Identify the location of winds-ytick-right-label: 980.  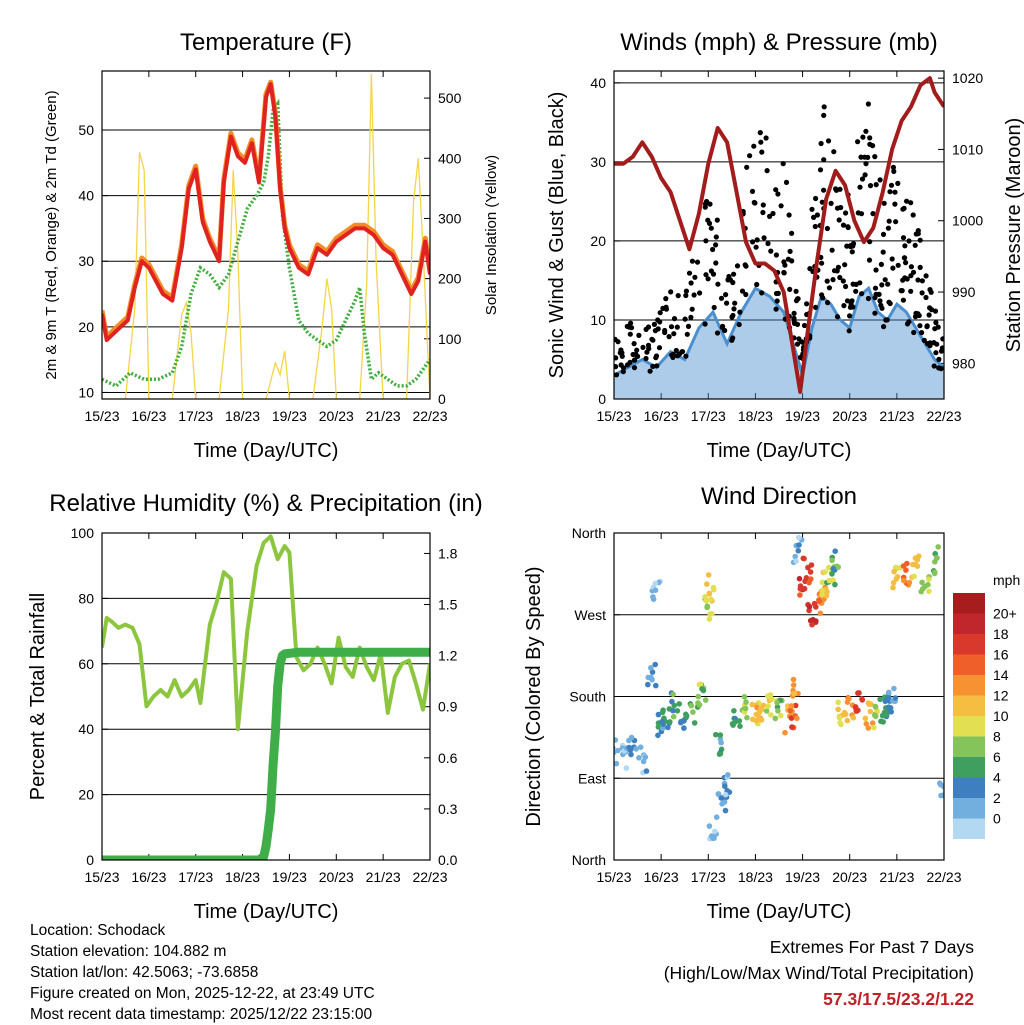
(964, 363).